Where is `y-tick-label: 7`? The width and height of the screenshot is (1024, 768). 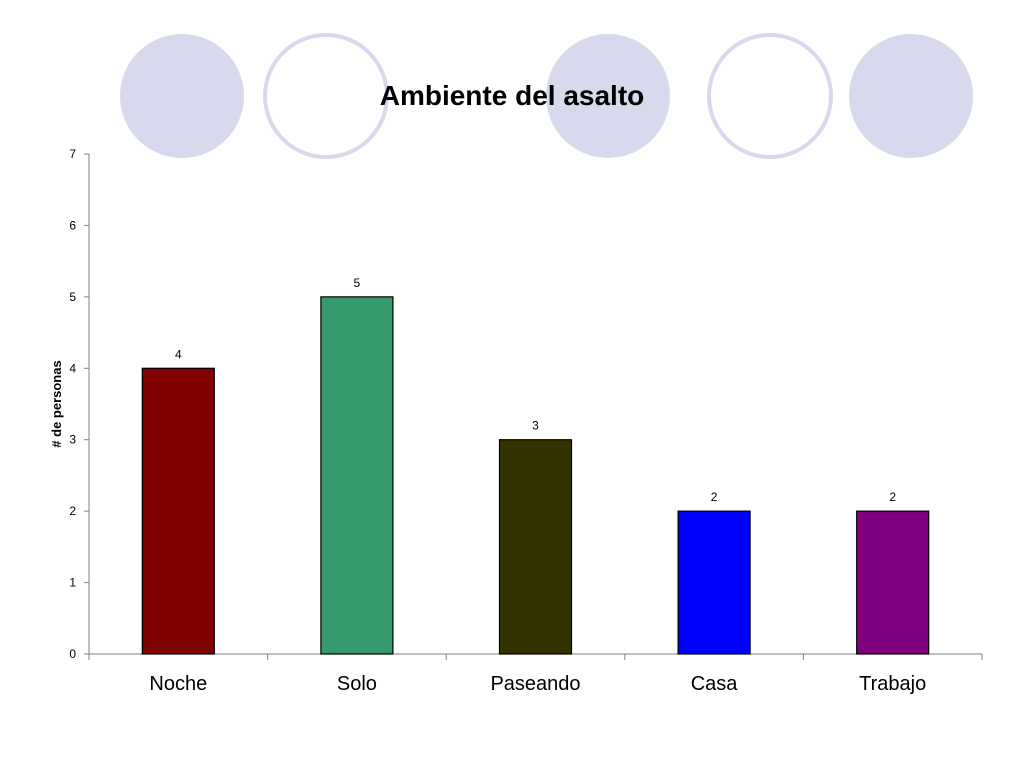
y-tick-label: 7 is located at coordinates (72, 154).